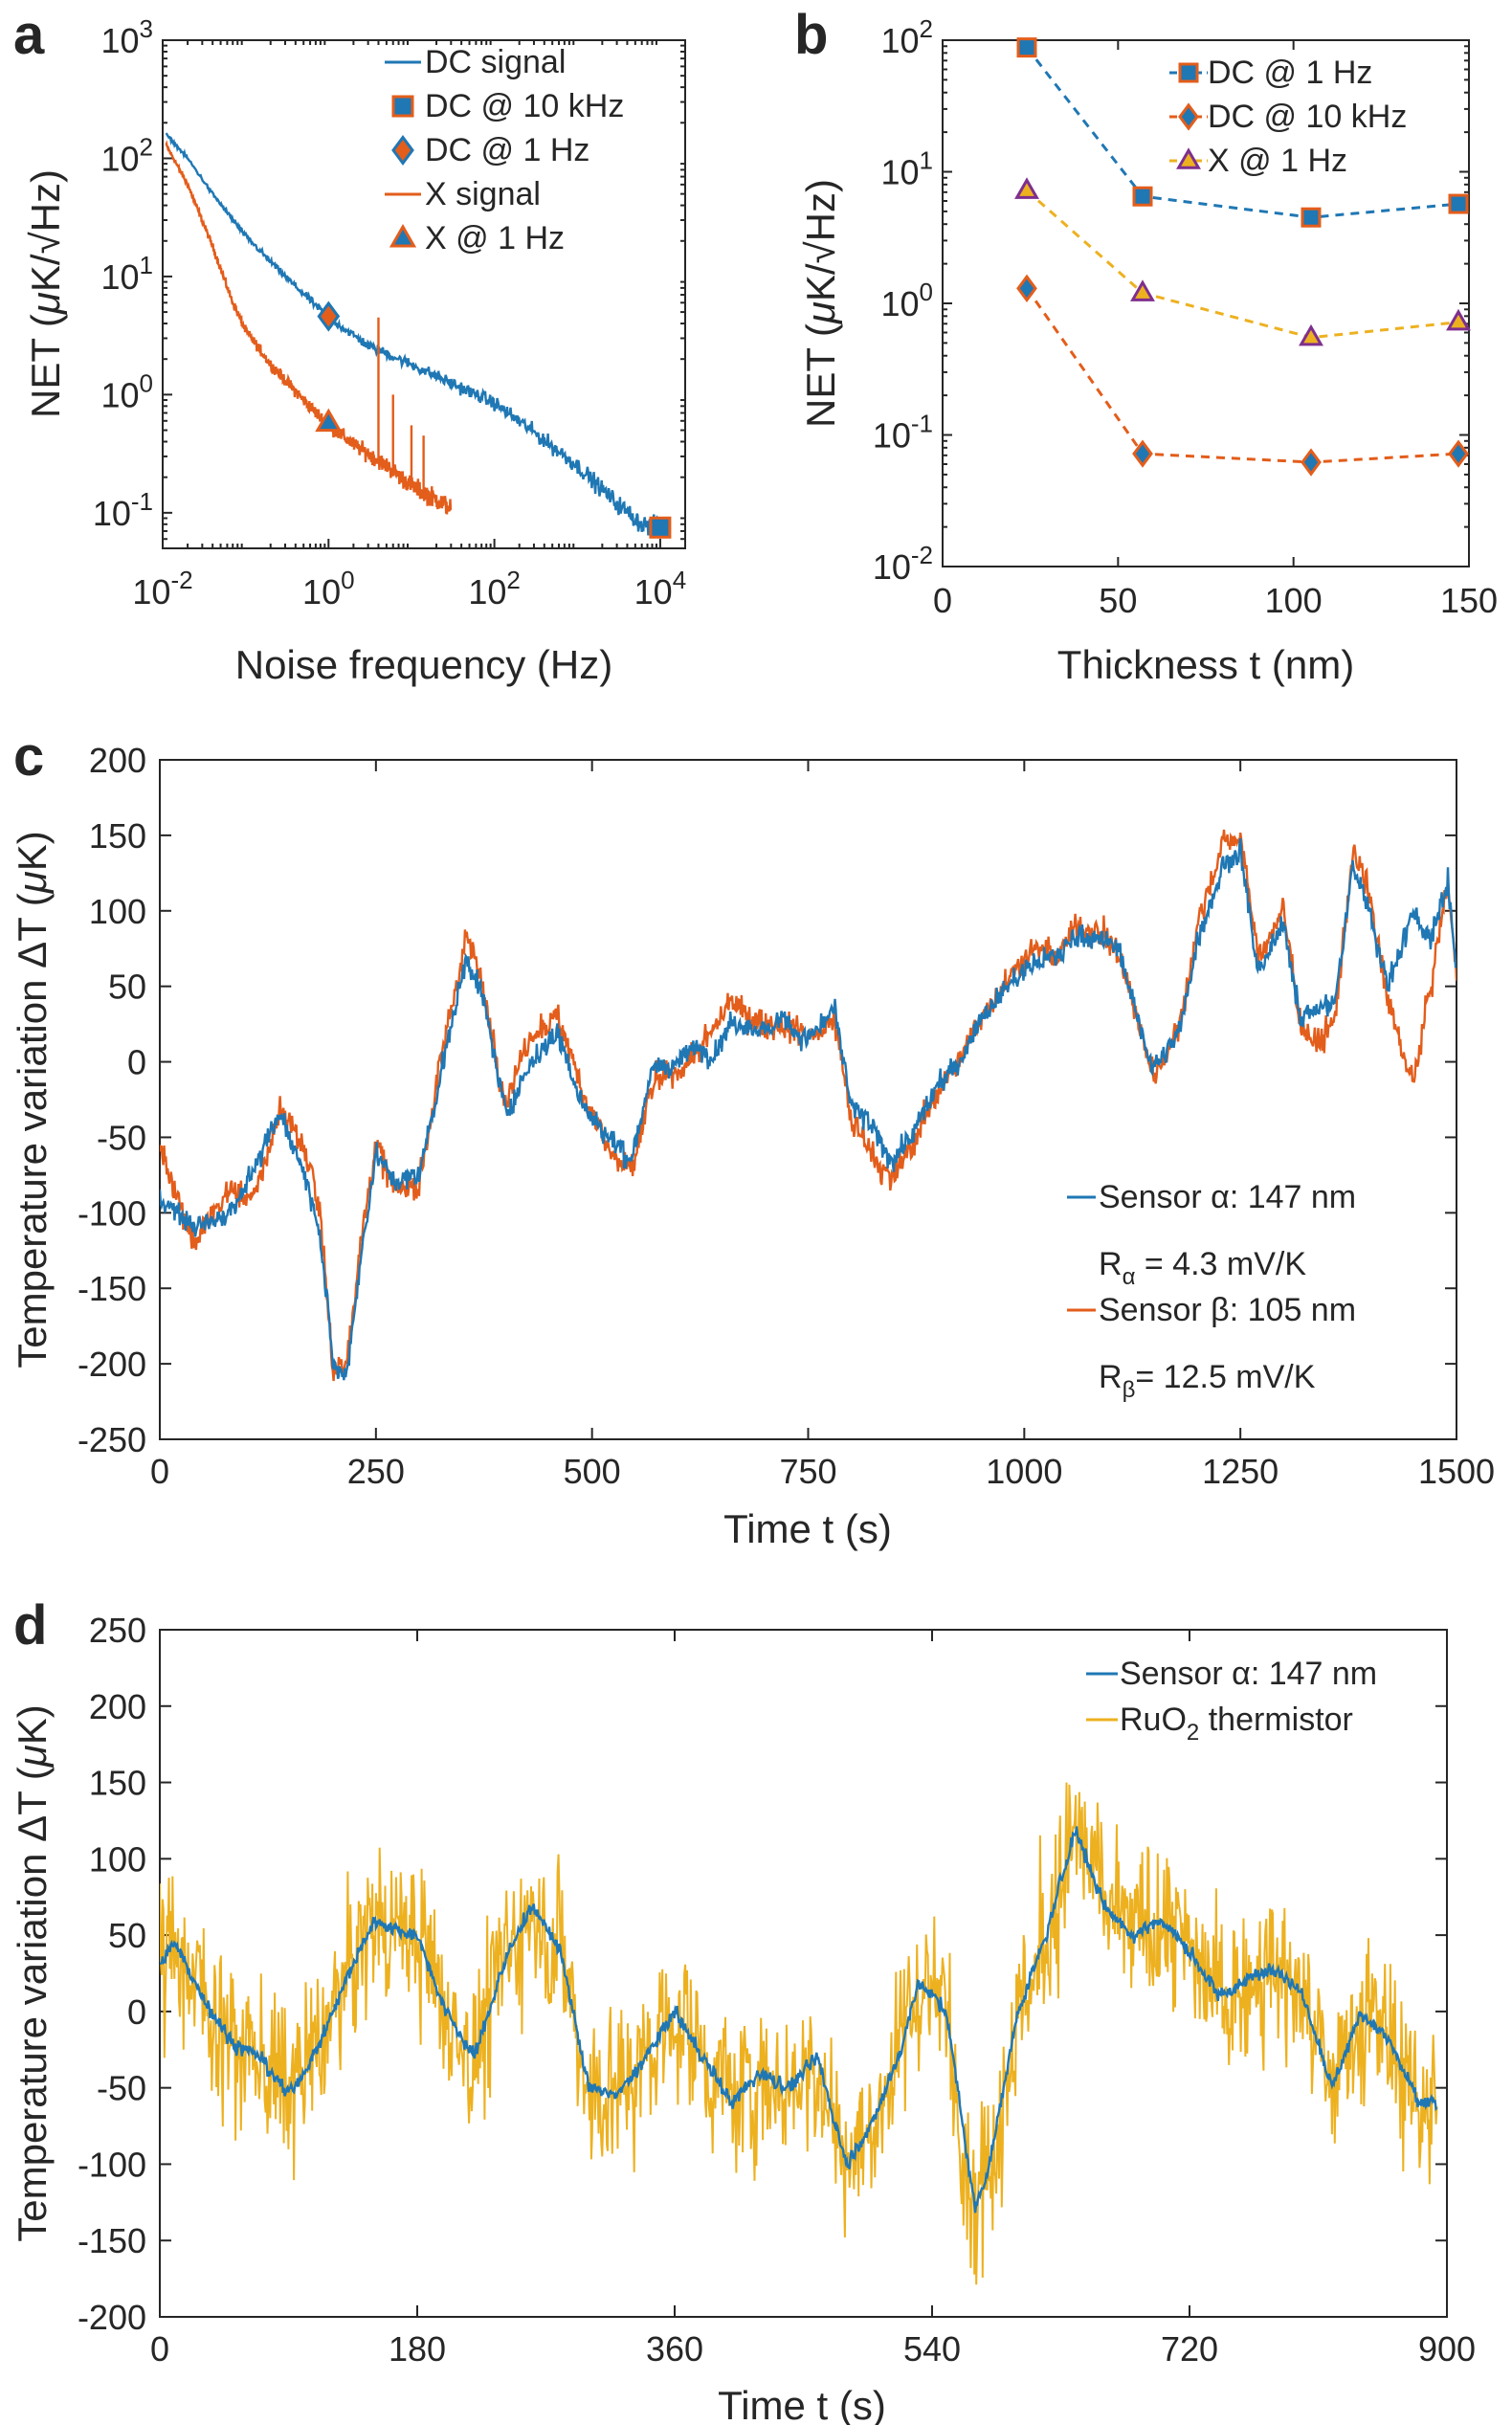 Image resolution: width=1512 pixels, height=2425 pixels. What do you see at coordinates (126, 155) in the screenshot?
I see `panel-a-y-tick-label-3: 10²` at bounding box center [126, 155].